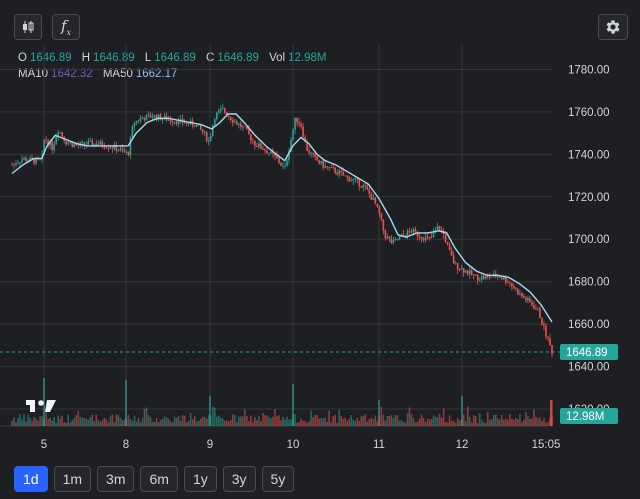 The height and width of the screenshot is (499, 640). Describe the element at coordinates (278, 479) in the screenshot. I see `range-button-5y: 5y` at that location.